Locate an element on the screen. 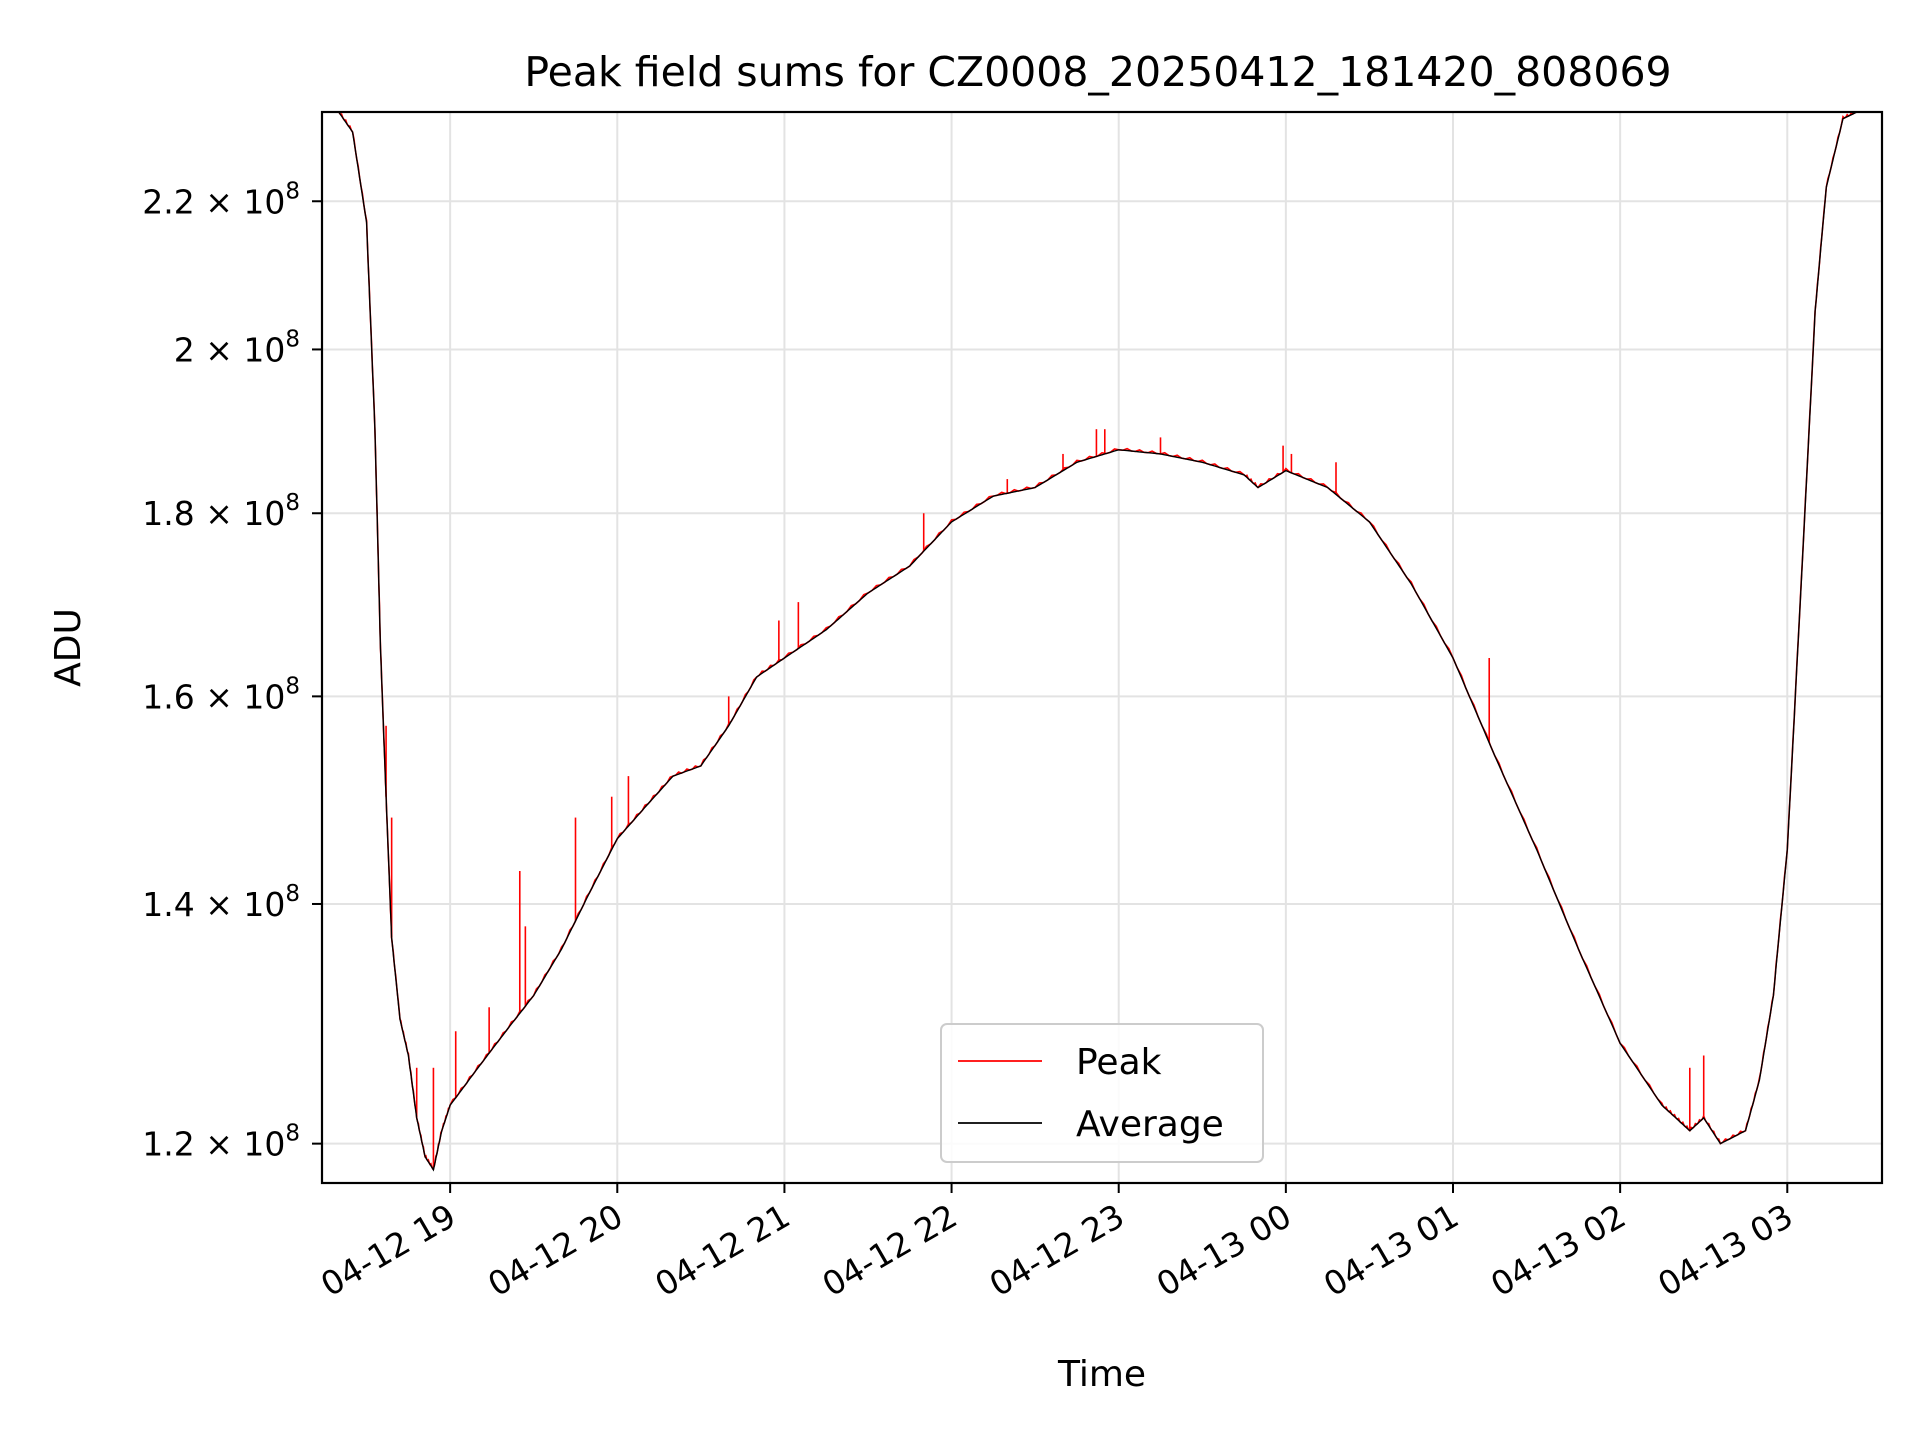 The image size is (1920, 1440). x-tick-label: 04-12 23 is located at coordinates (1057, 1250).